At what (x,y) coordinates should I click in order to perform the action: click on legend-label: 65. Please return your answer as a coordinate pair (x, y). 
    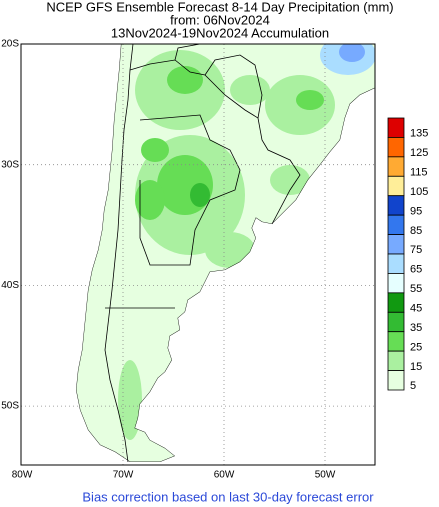
    Looking at the image, I should click on (416, 270).